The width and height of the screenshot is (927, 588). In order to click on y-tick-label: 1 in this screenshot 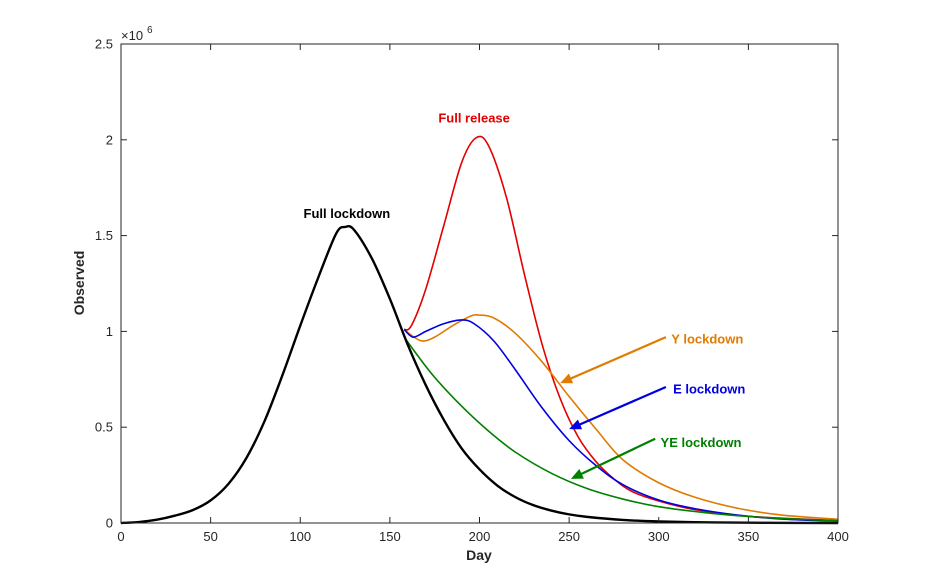, I will do `click(109, 331)`.